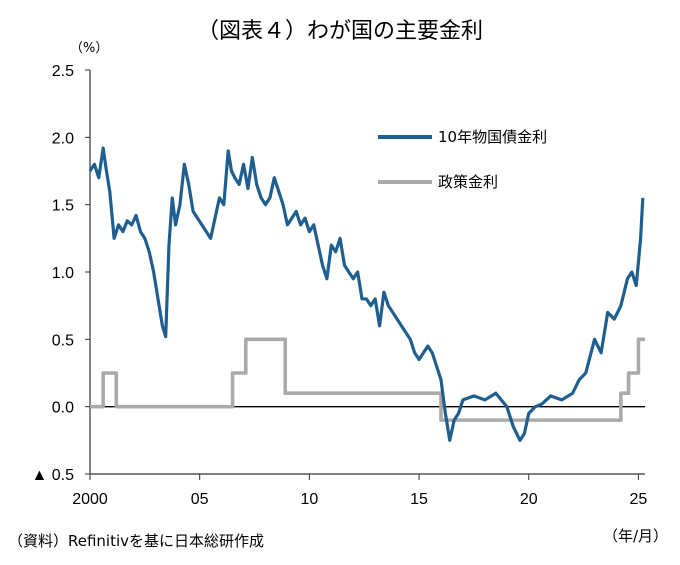 Image resolution: width=680 pixels, height=565 pixels. Describe the element at coordinates (90, 499) in the screenshot. I see `x-tick-label: 2000` at that location.